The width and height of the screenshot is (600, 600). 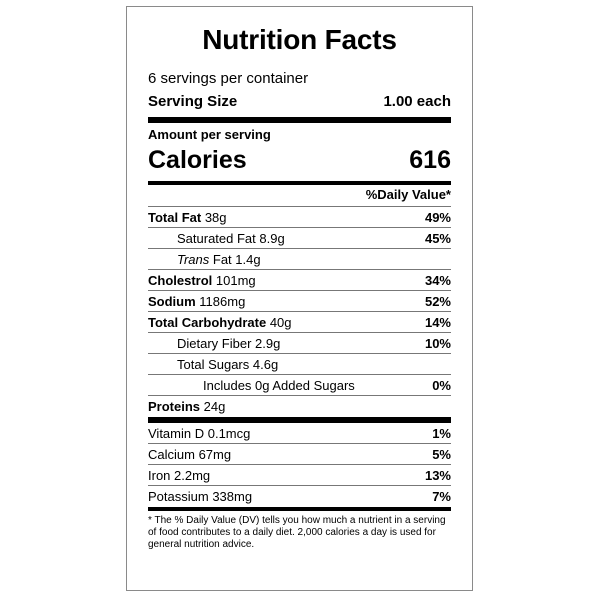 What do you see at coordinates (174, 406) in the screenshot?
I see `nutrient-label: Proteins` at bounding box center [174, 406].